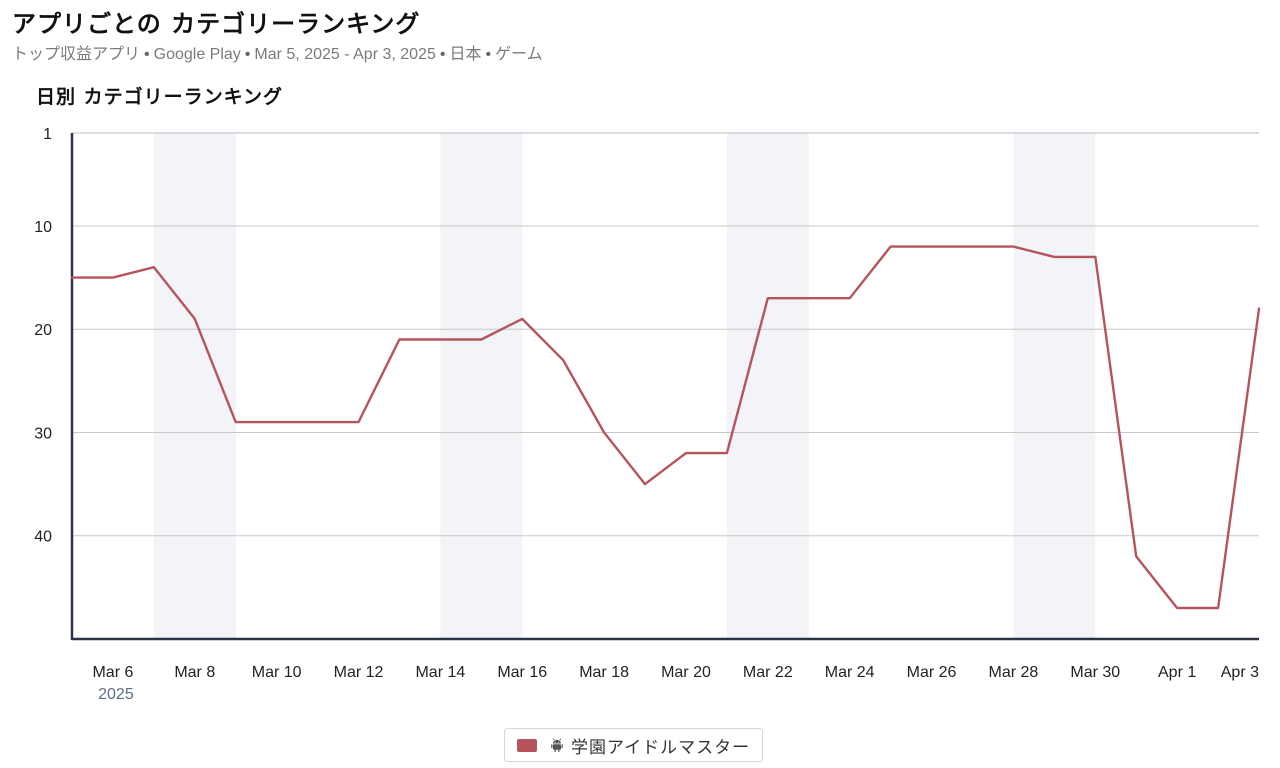 Image resolution: width=1280 pixels, height=768 pixels. I want to click on x-tick-label: Mar 26, so click(932, 672).